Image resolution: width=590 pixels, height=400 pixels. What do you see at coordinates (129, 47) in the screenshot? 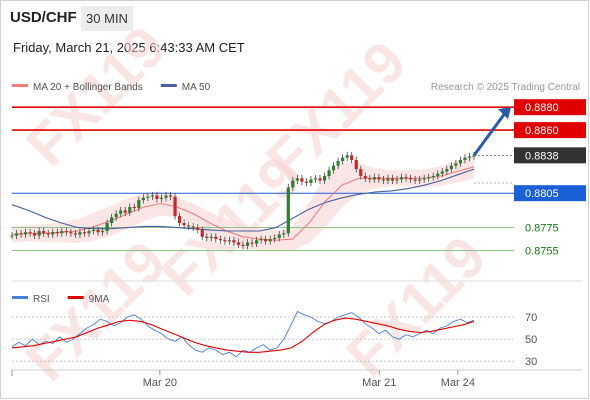
I see `chart-datetime: Friday, March 21, 2025 6:43:33 AM CET` at bounding box center [129, 47].